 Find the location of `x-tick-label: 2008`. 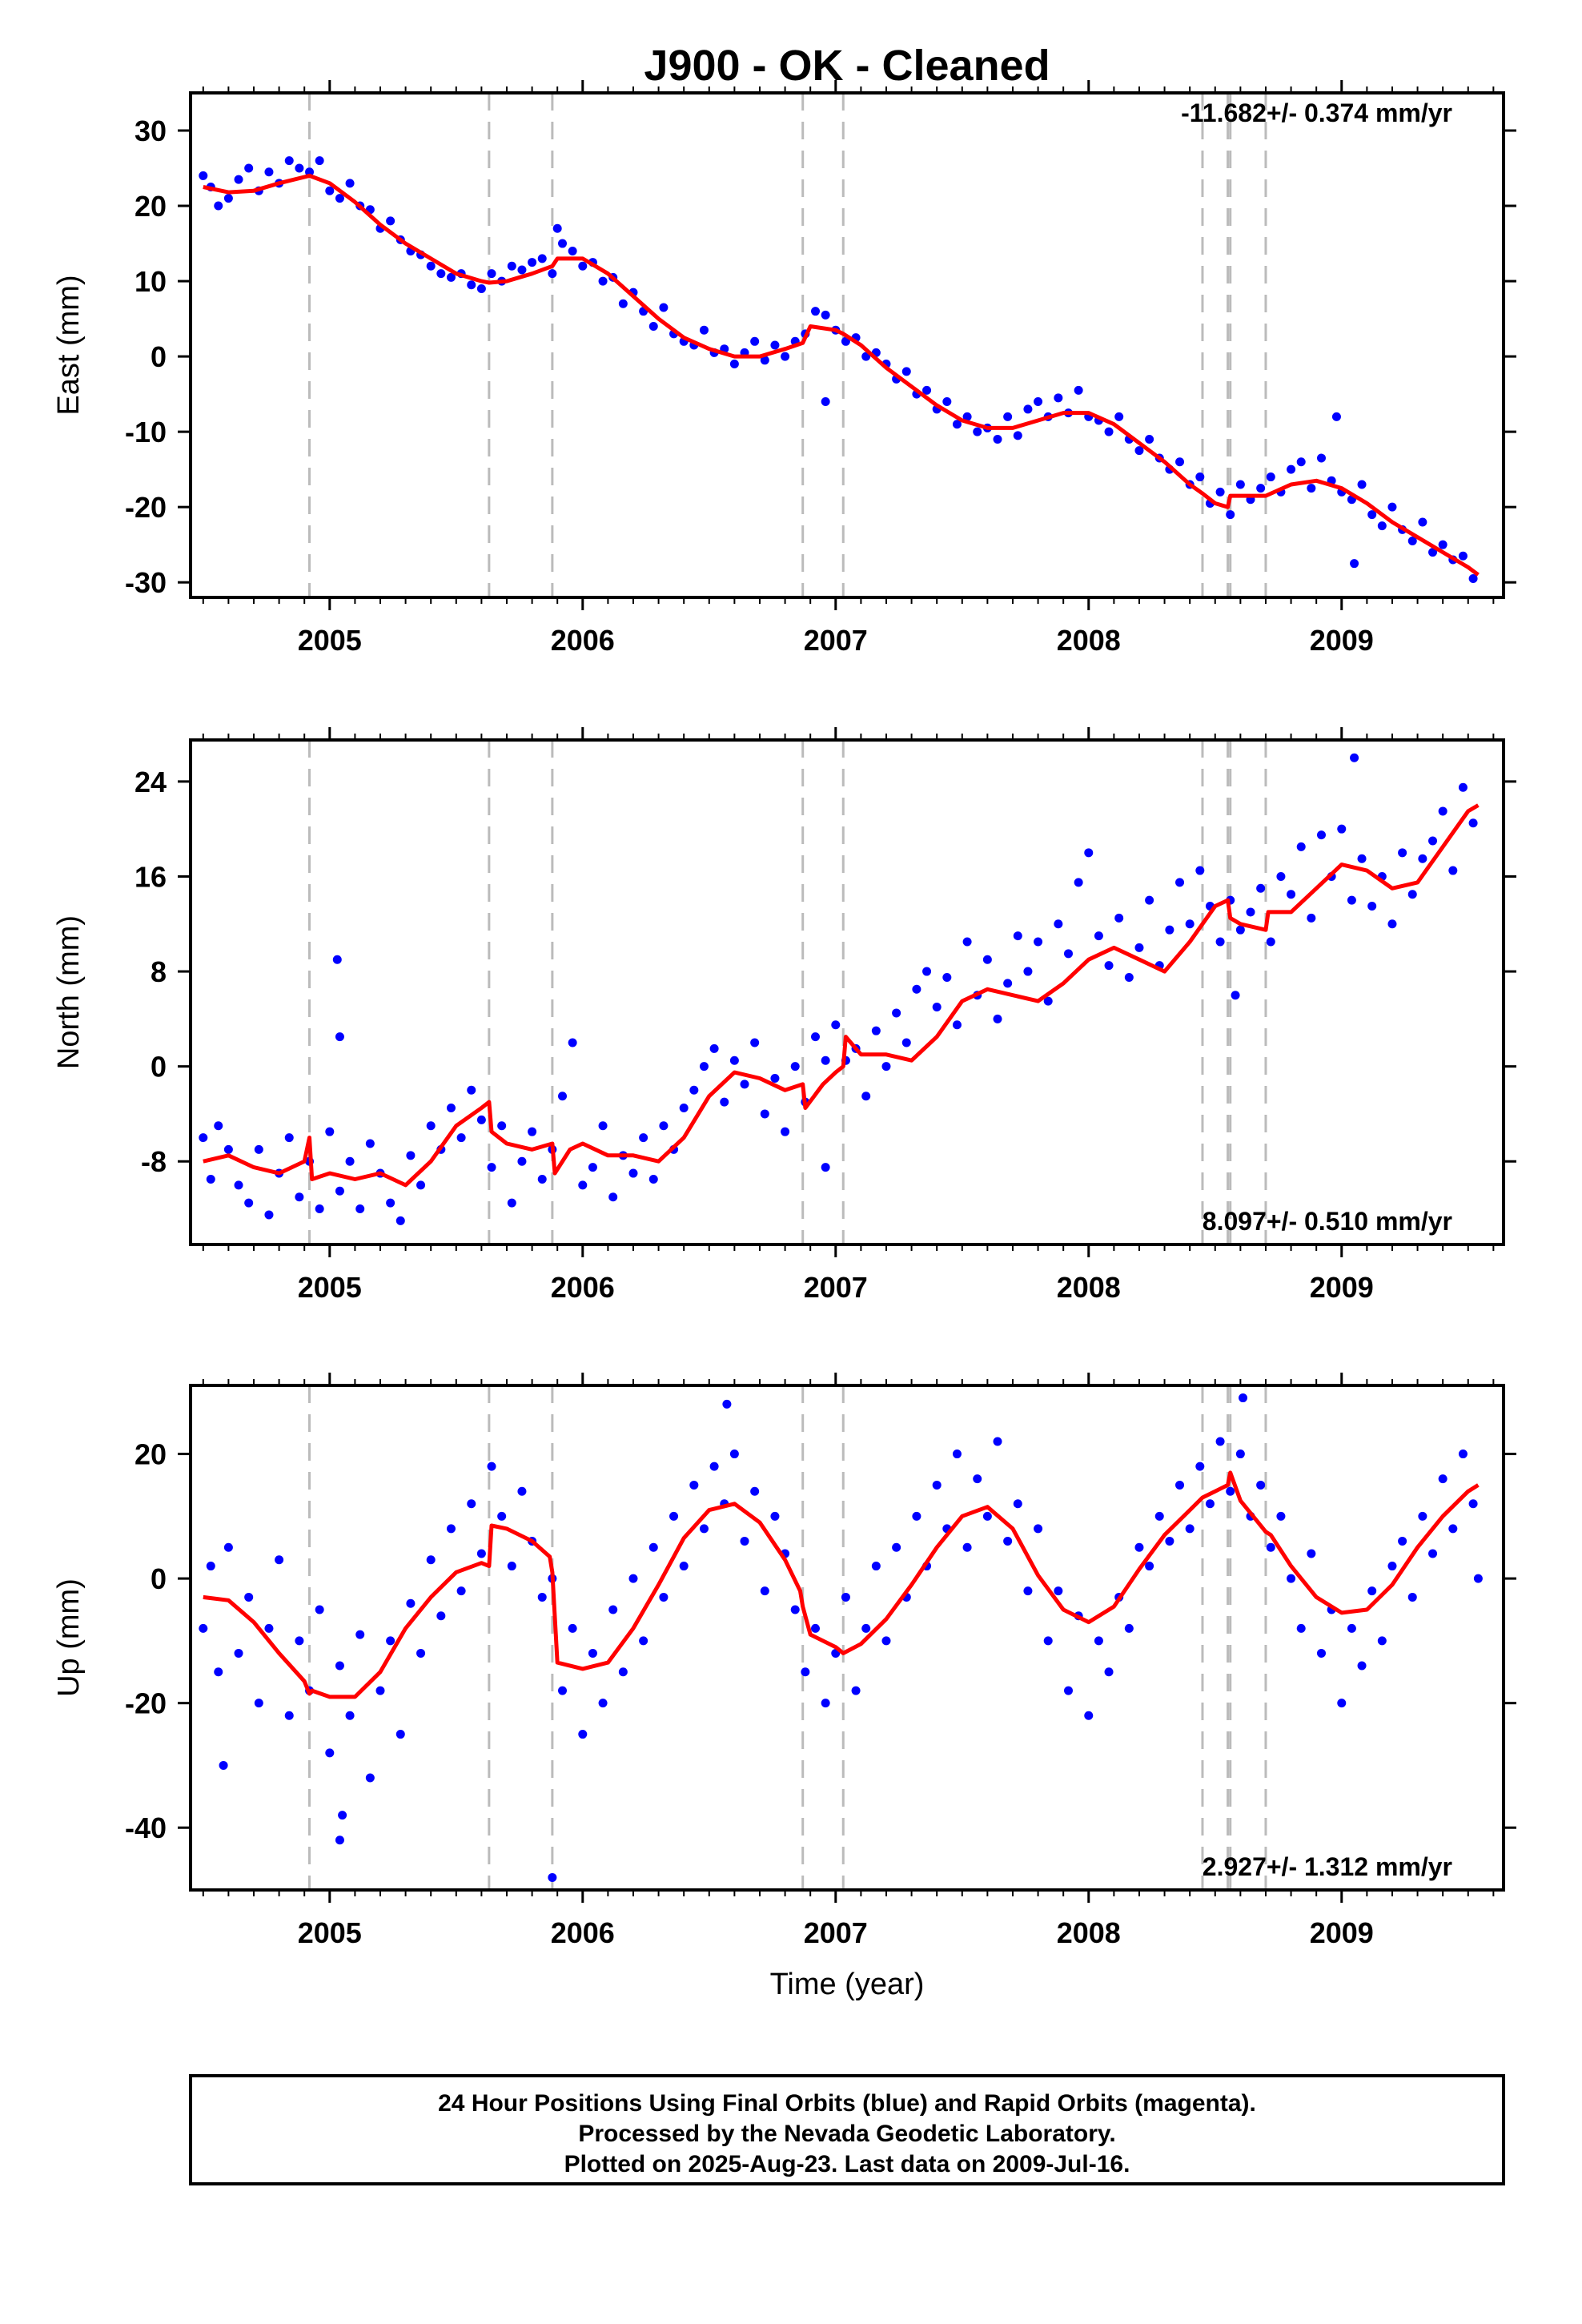

x-tick-label: 2008 is located at coordinates (1089, 1932).